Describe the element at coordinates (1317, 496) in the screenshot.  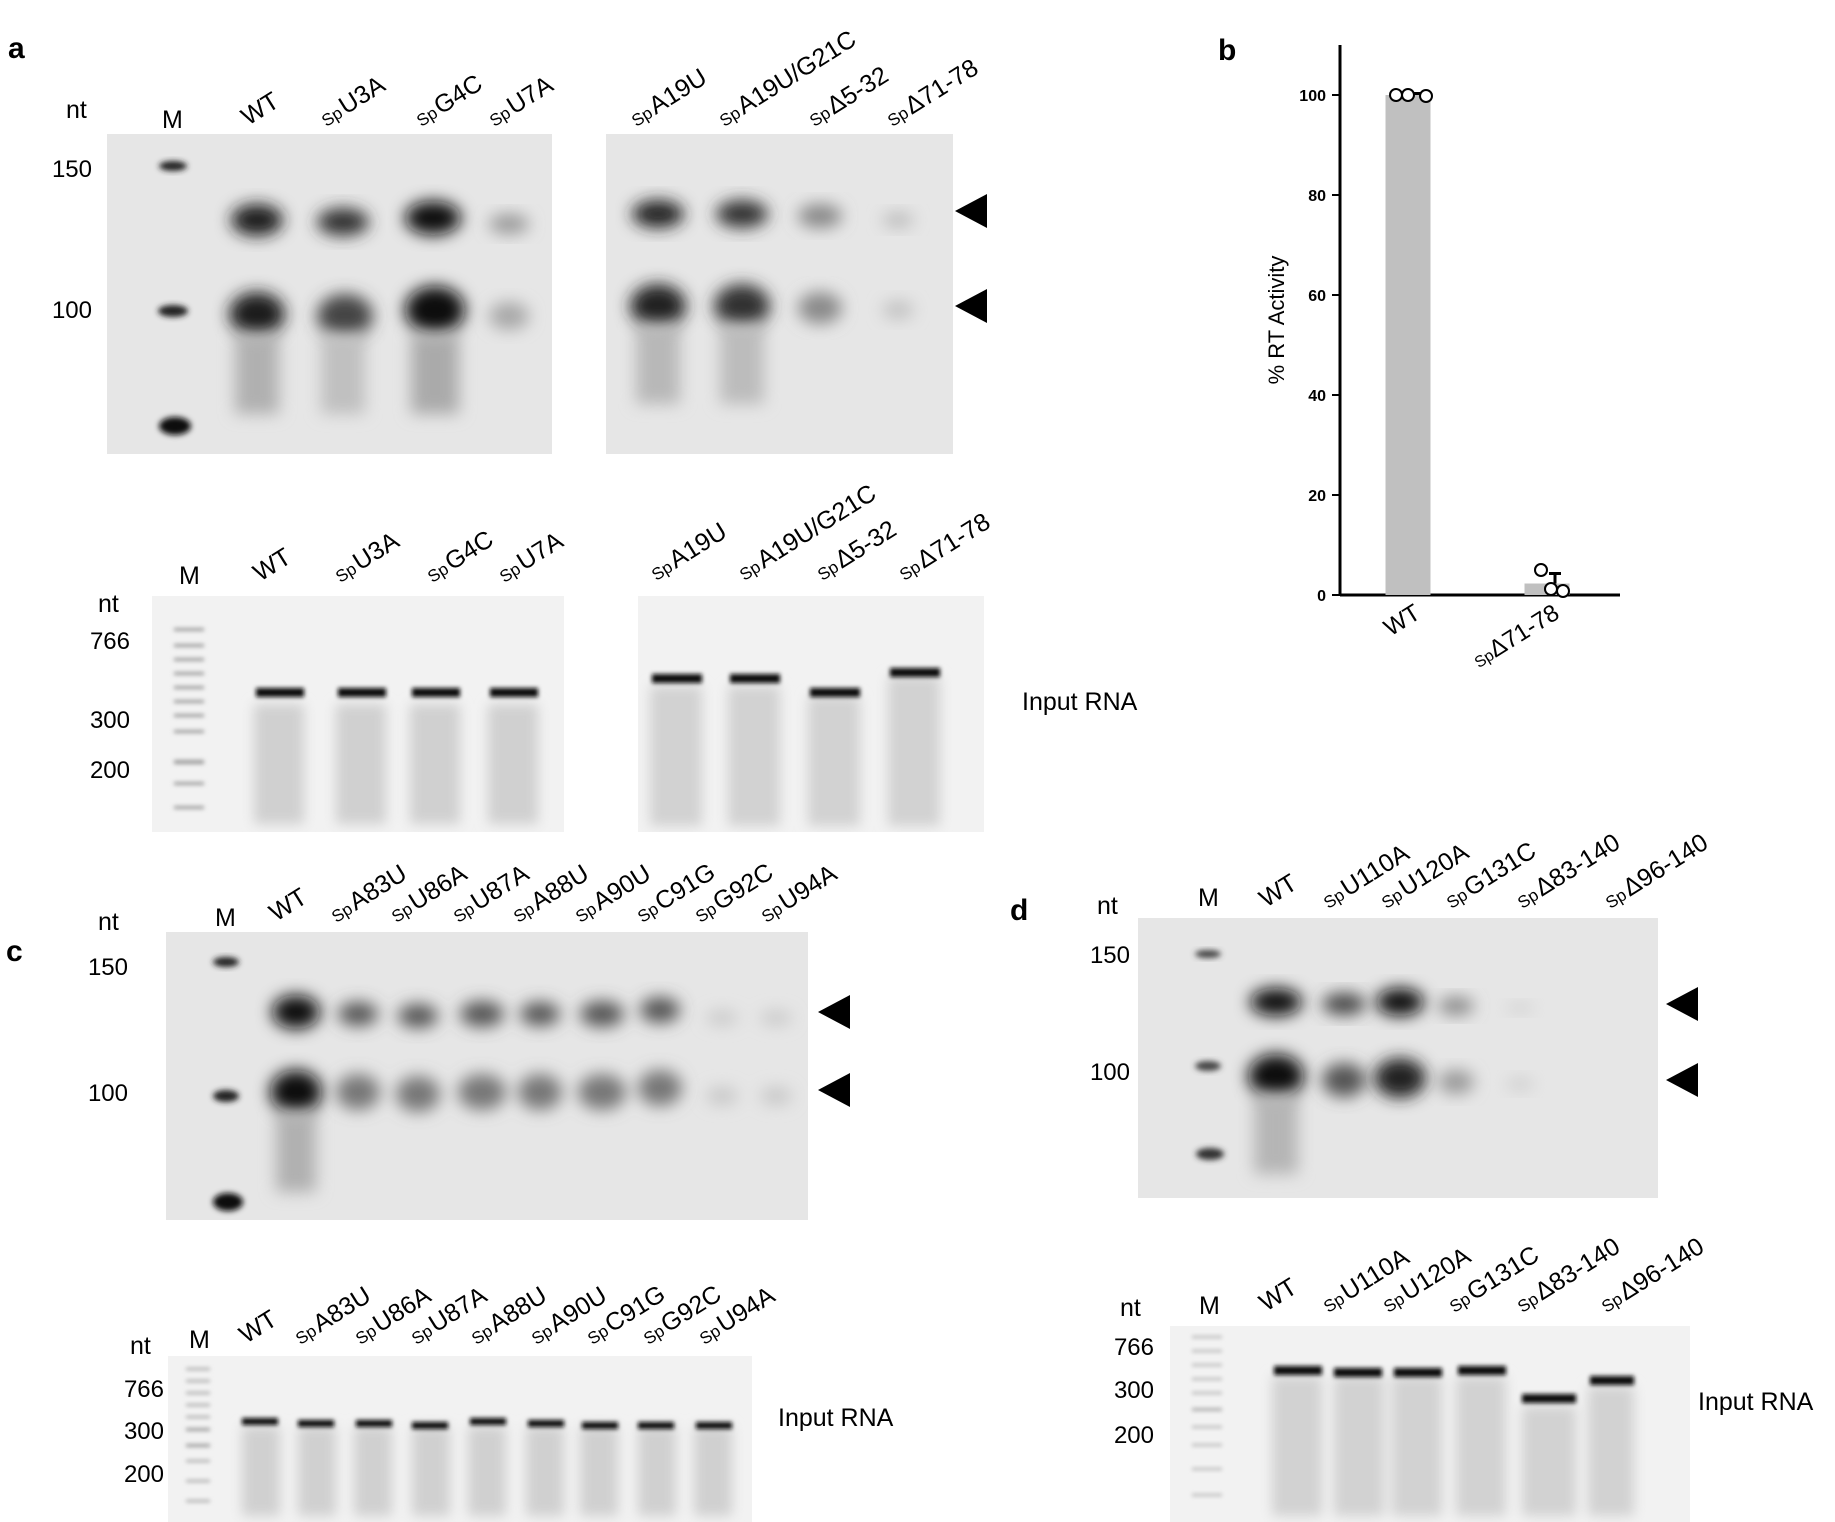
I see `panel-b-y-tick-label: 20` at that location.